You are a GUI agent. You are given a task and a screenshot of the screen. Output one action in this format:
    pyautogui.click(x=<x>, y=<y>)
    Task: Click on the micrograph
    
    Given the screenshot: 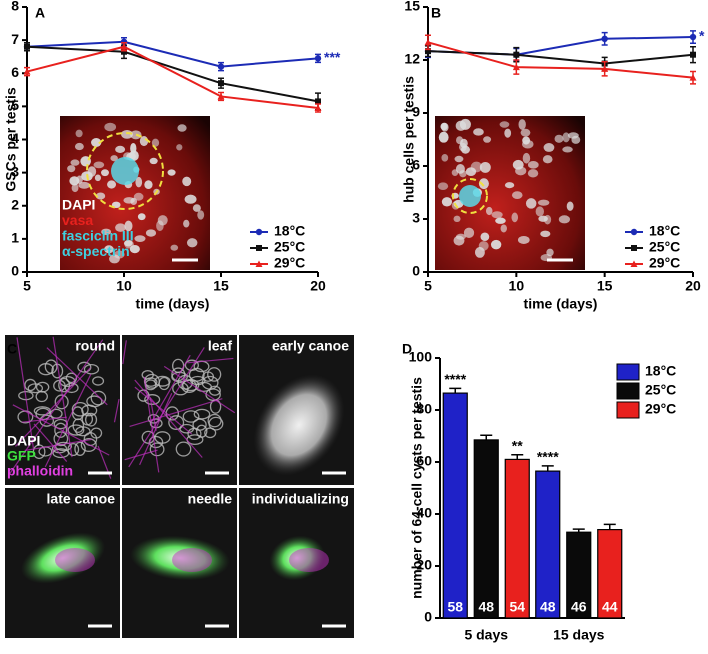 What is the action you would take?
    pyautogui.click(x=62, y=410)
    